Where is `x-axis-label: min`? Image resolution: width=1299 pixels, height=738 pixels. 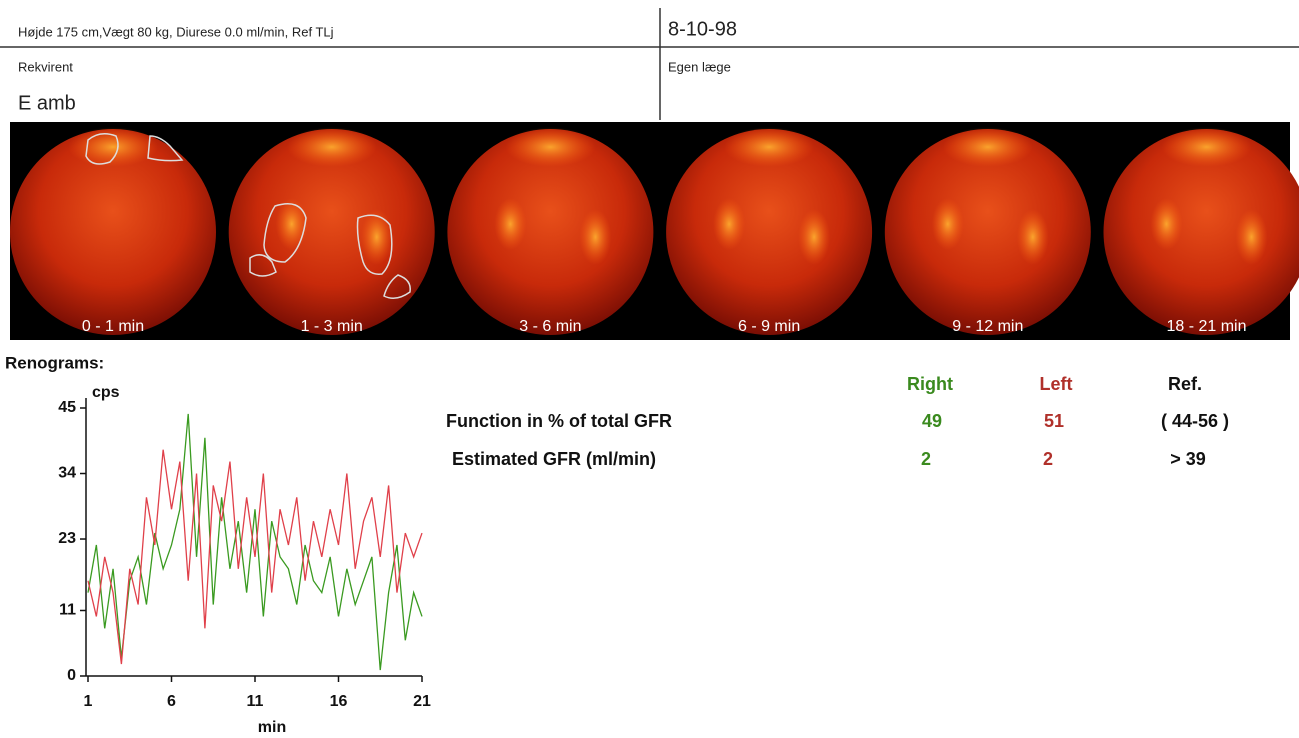
x-axis-label: min is located at coordinates (272, 727).